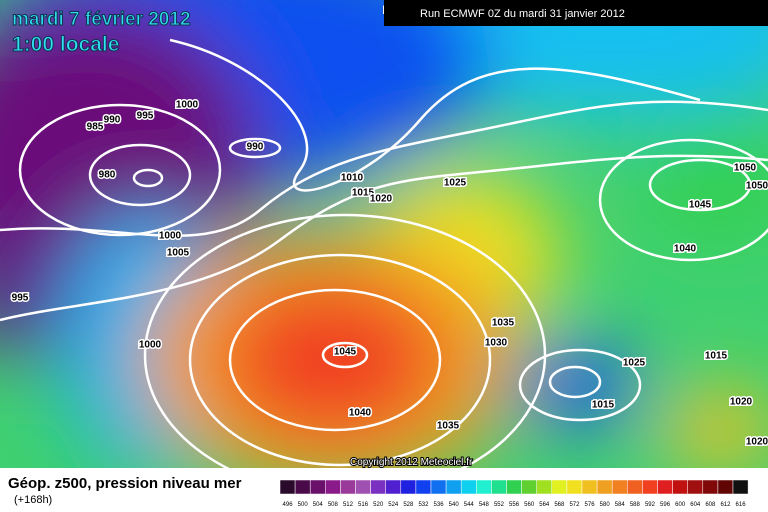 The width and height of the screenshot is (768, 512). I want to click on scale-label: 604, so click(695, 505).